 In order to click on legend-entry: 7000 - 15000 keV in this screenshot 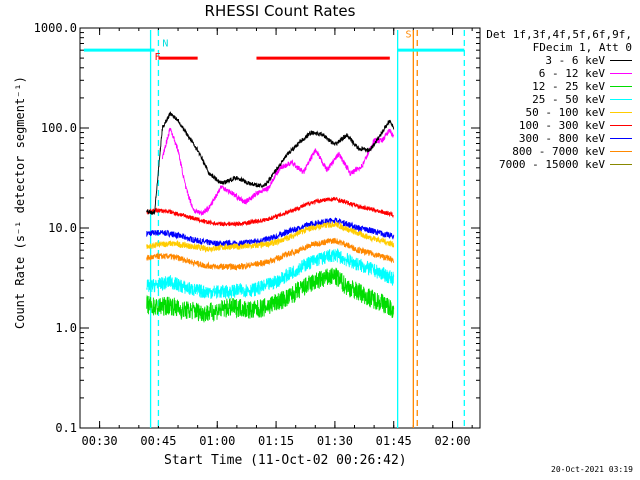, I will do `click(557, 164)`.